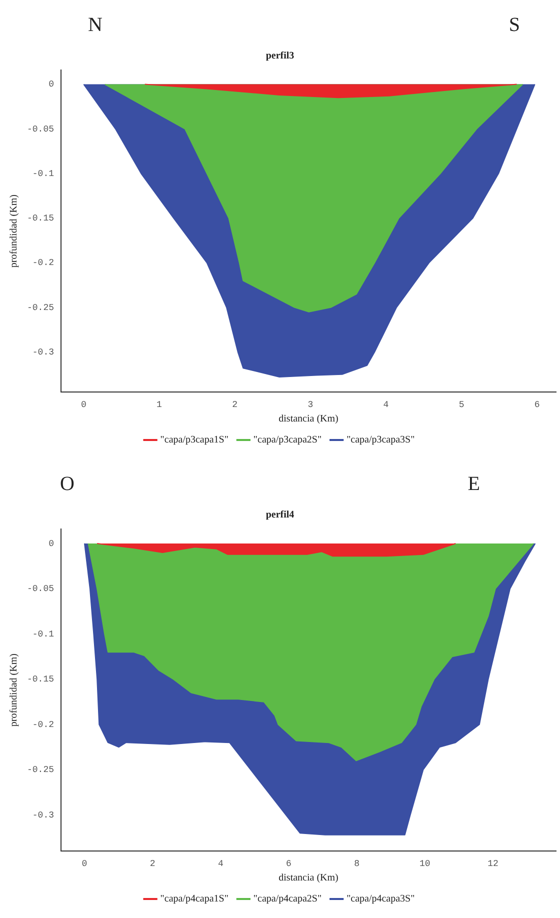 This screenshot has height=918, width=560. What do you see at coordinates (159, 405) in the screenshot?
I see `x-tick-label: 1` at bounding box center [159, 405].